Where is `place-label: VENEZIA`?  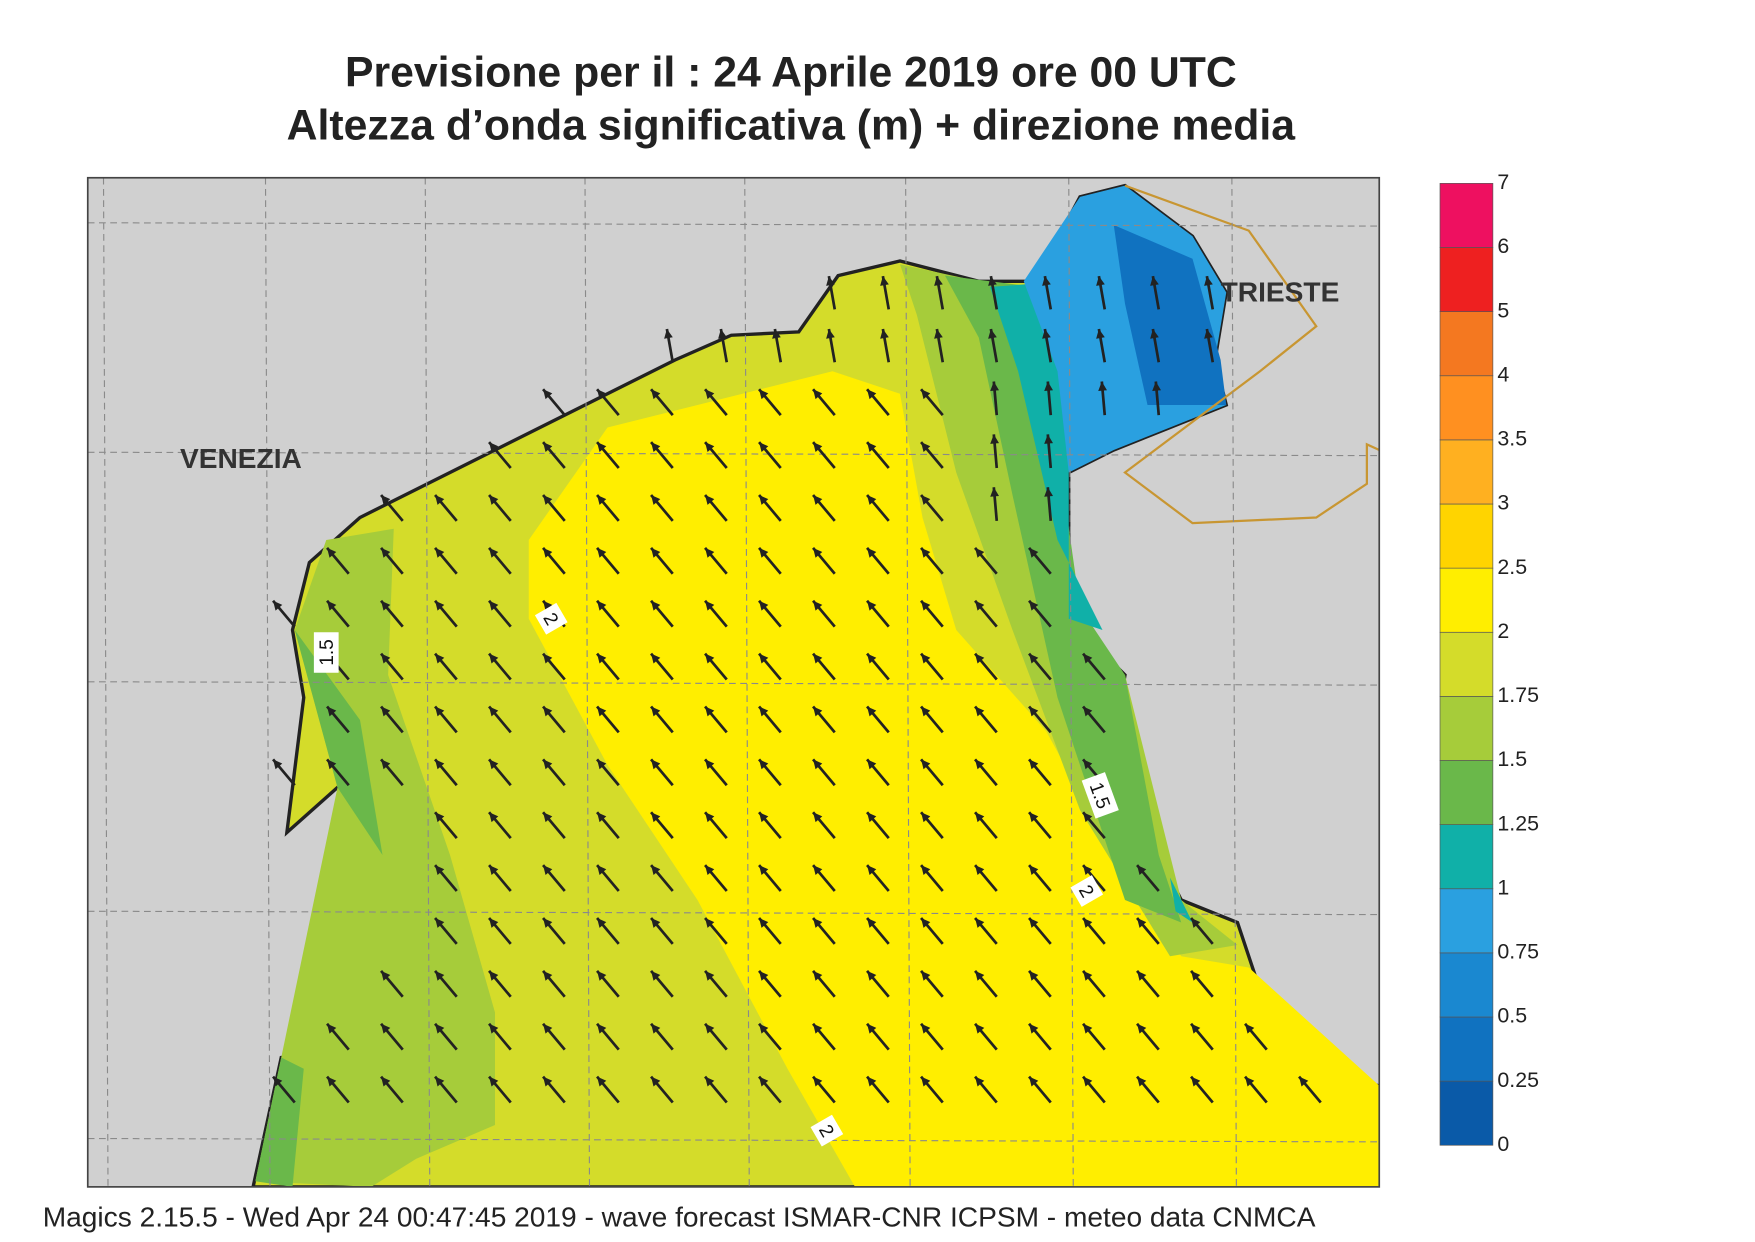
place-label: VENEZIA is located at coordinates (241, 458).